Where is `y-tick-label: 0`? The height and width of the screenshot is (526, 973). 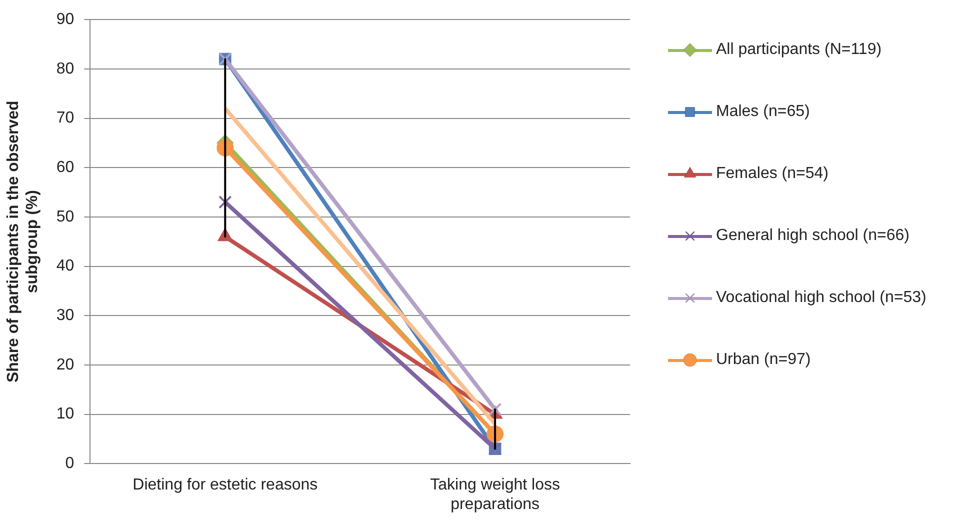 y-tick-label: 0 is located at coordinates (69, 463).